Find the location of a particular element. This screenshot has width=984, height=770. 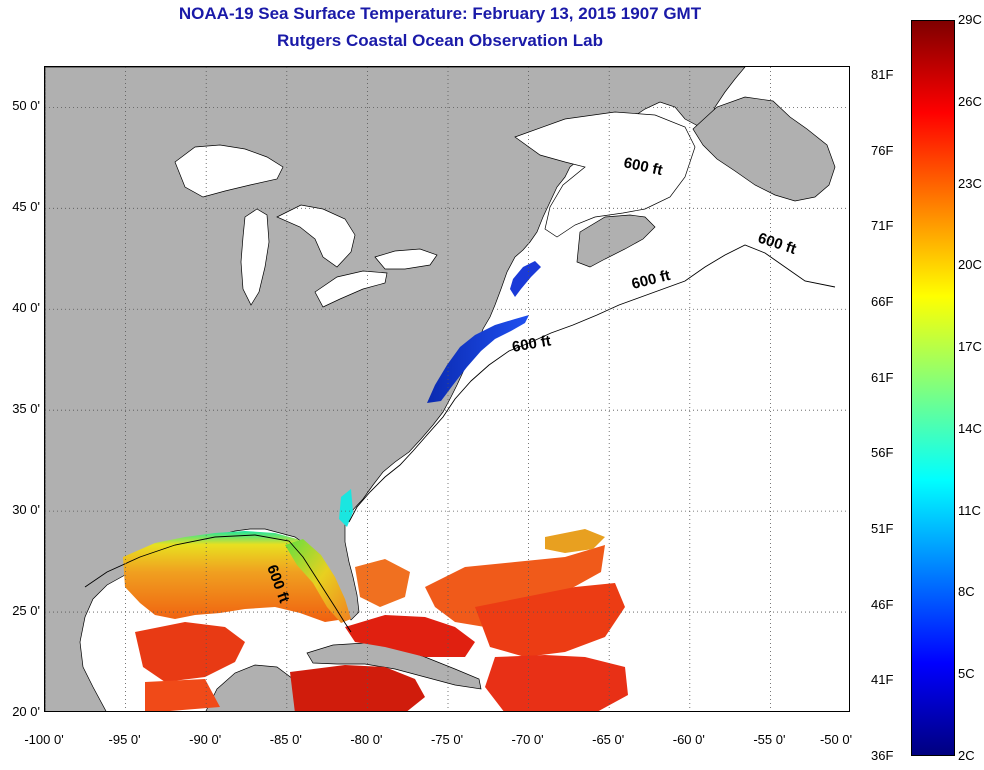

celsius-label: 23C is located at coordinates (970, 183).